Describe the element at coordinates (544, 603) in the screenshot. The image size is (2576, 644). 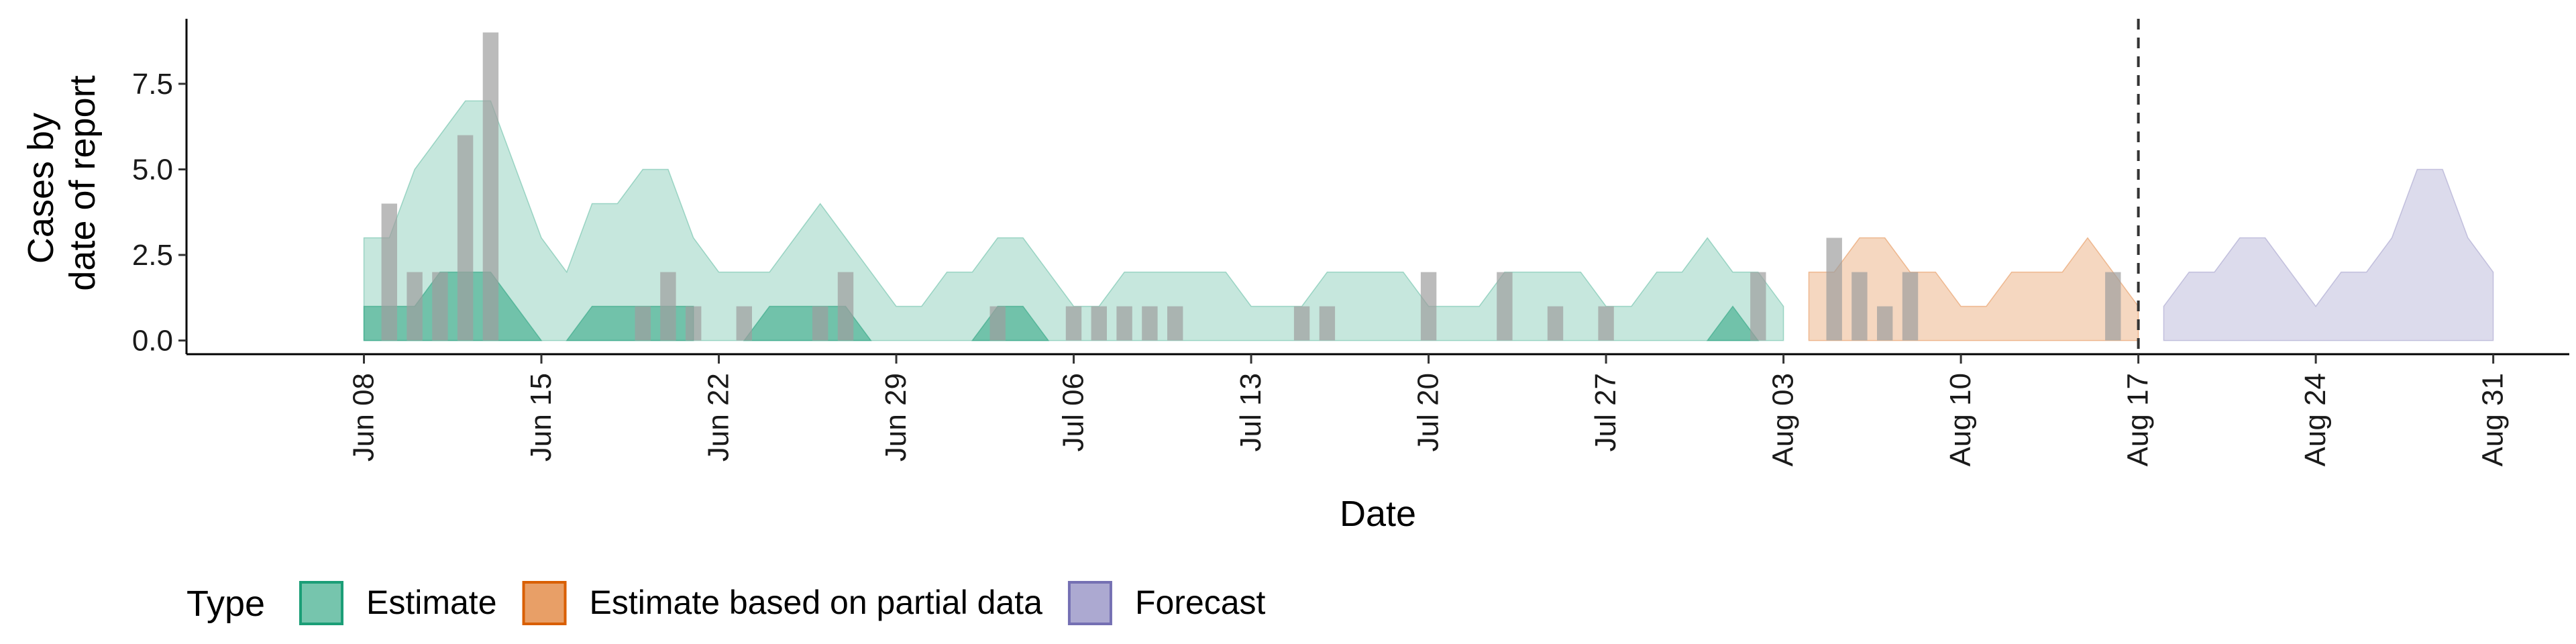
I see `legend-key-estimate-based-on-partial-data` at that location.